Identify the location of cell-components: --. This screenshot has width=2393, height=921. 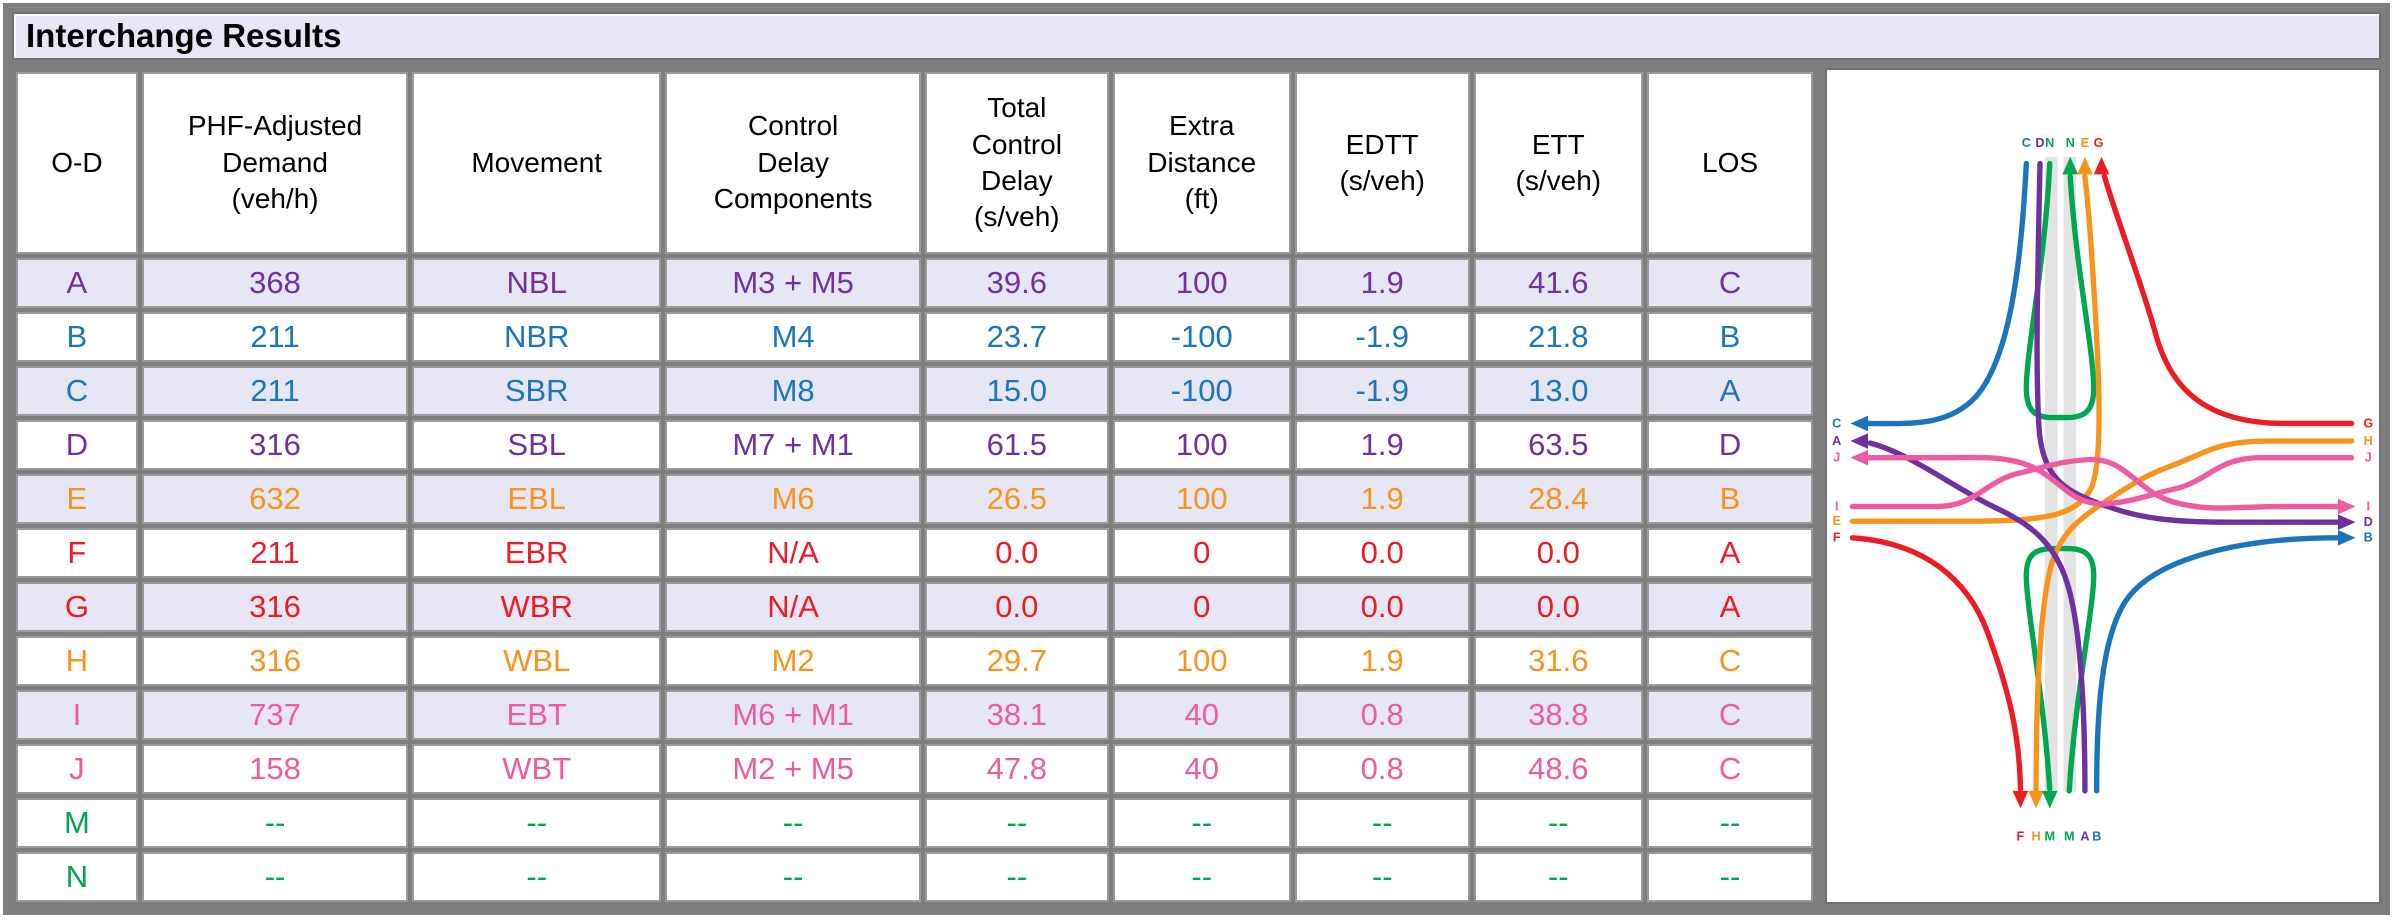
(793, 877).